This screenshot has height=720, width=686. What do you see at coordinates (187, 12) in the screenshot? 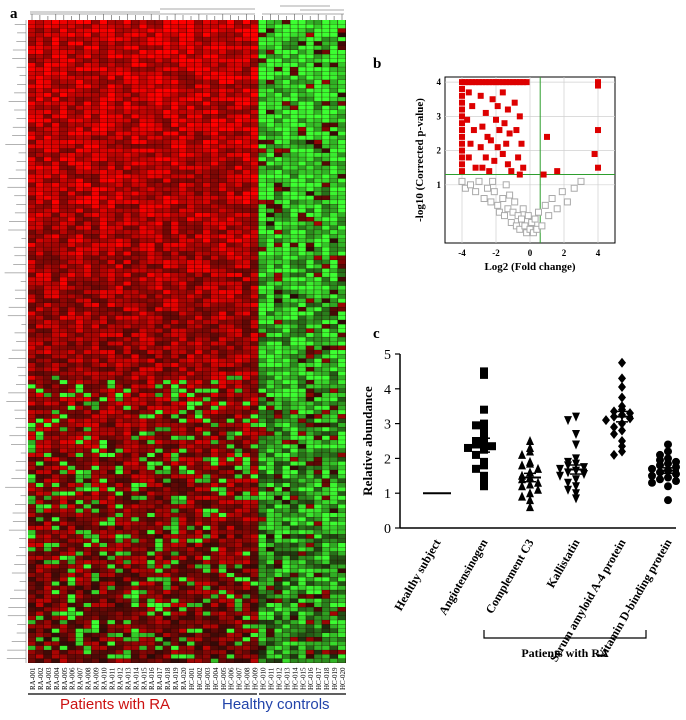
I see `column-dendrogram-branches` at bounding box center [187, 12].